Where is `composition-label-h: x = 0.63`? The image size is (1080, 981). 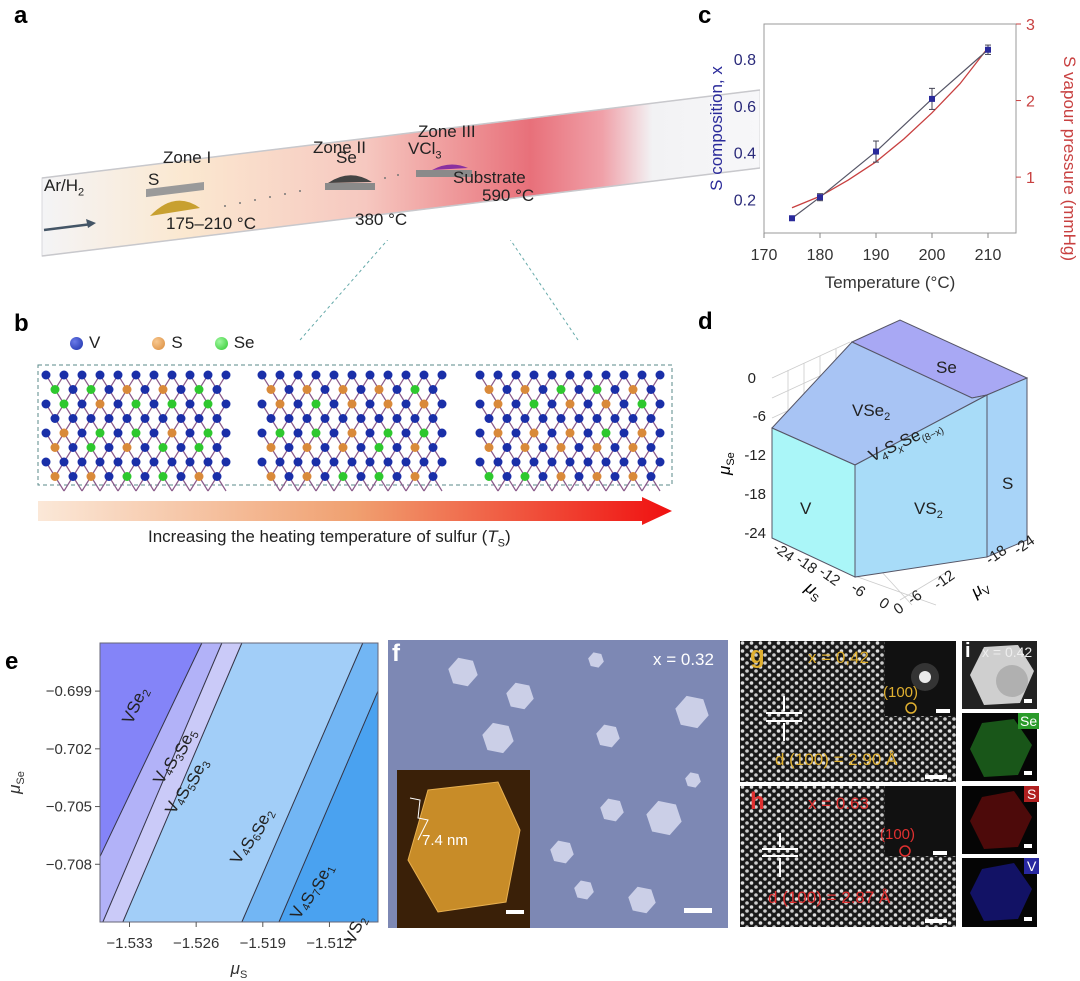
composition-label-h: x = 0.63 is located at coordinates (838, 803).